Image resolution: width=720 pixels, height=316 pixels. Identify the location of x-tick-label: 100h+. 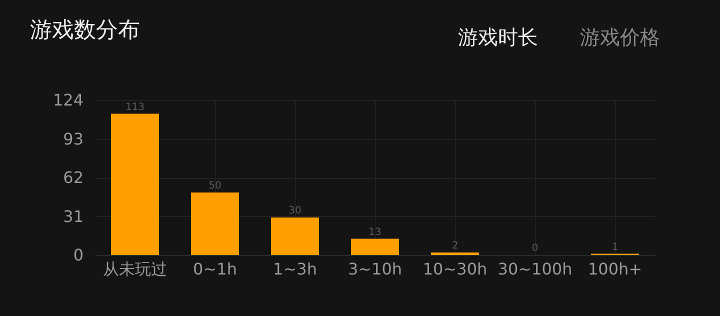
(615, 269).